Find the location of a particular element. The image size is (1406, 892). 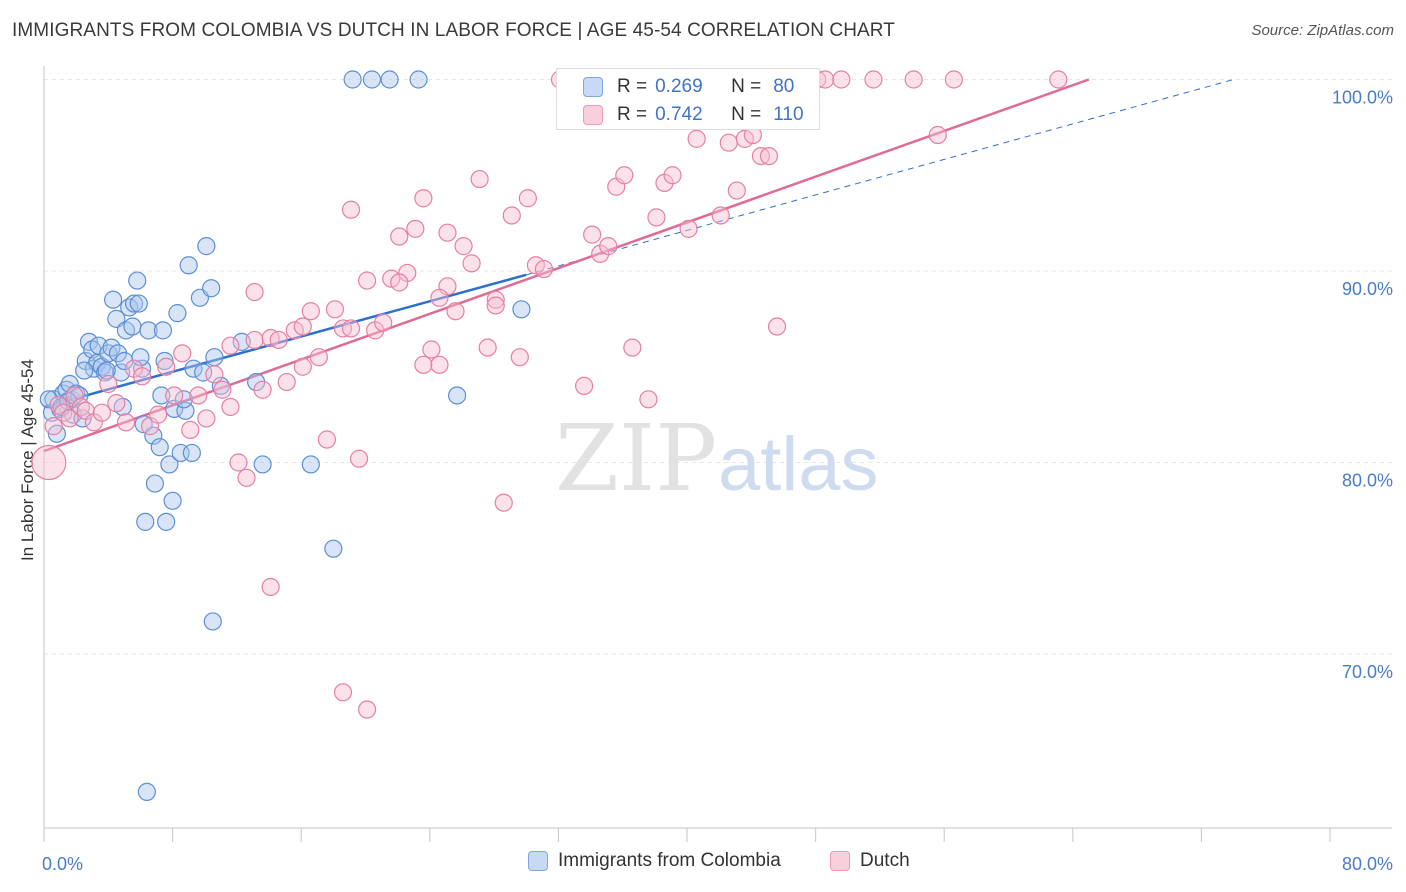

stats-r-value-dutch: 0.742 is located at coordinates (679, 114).